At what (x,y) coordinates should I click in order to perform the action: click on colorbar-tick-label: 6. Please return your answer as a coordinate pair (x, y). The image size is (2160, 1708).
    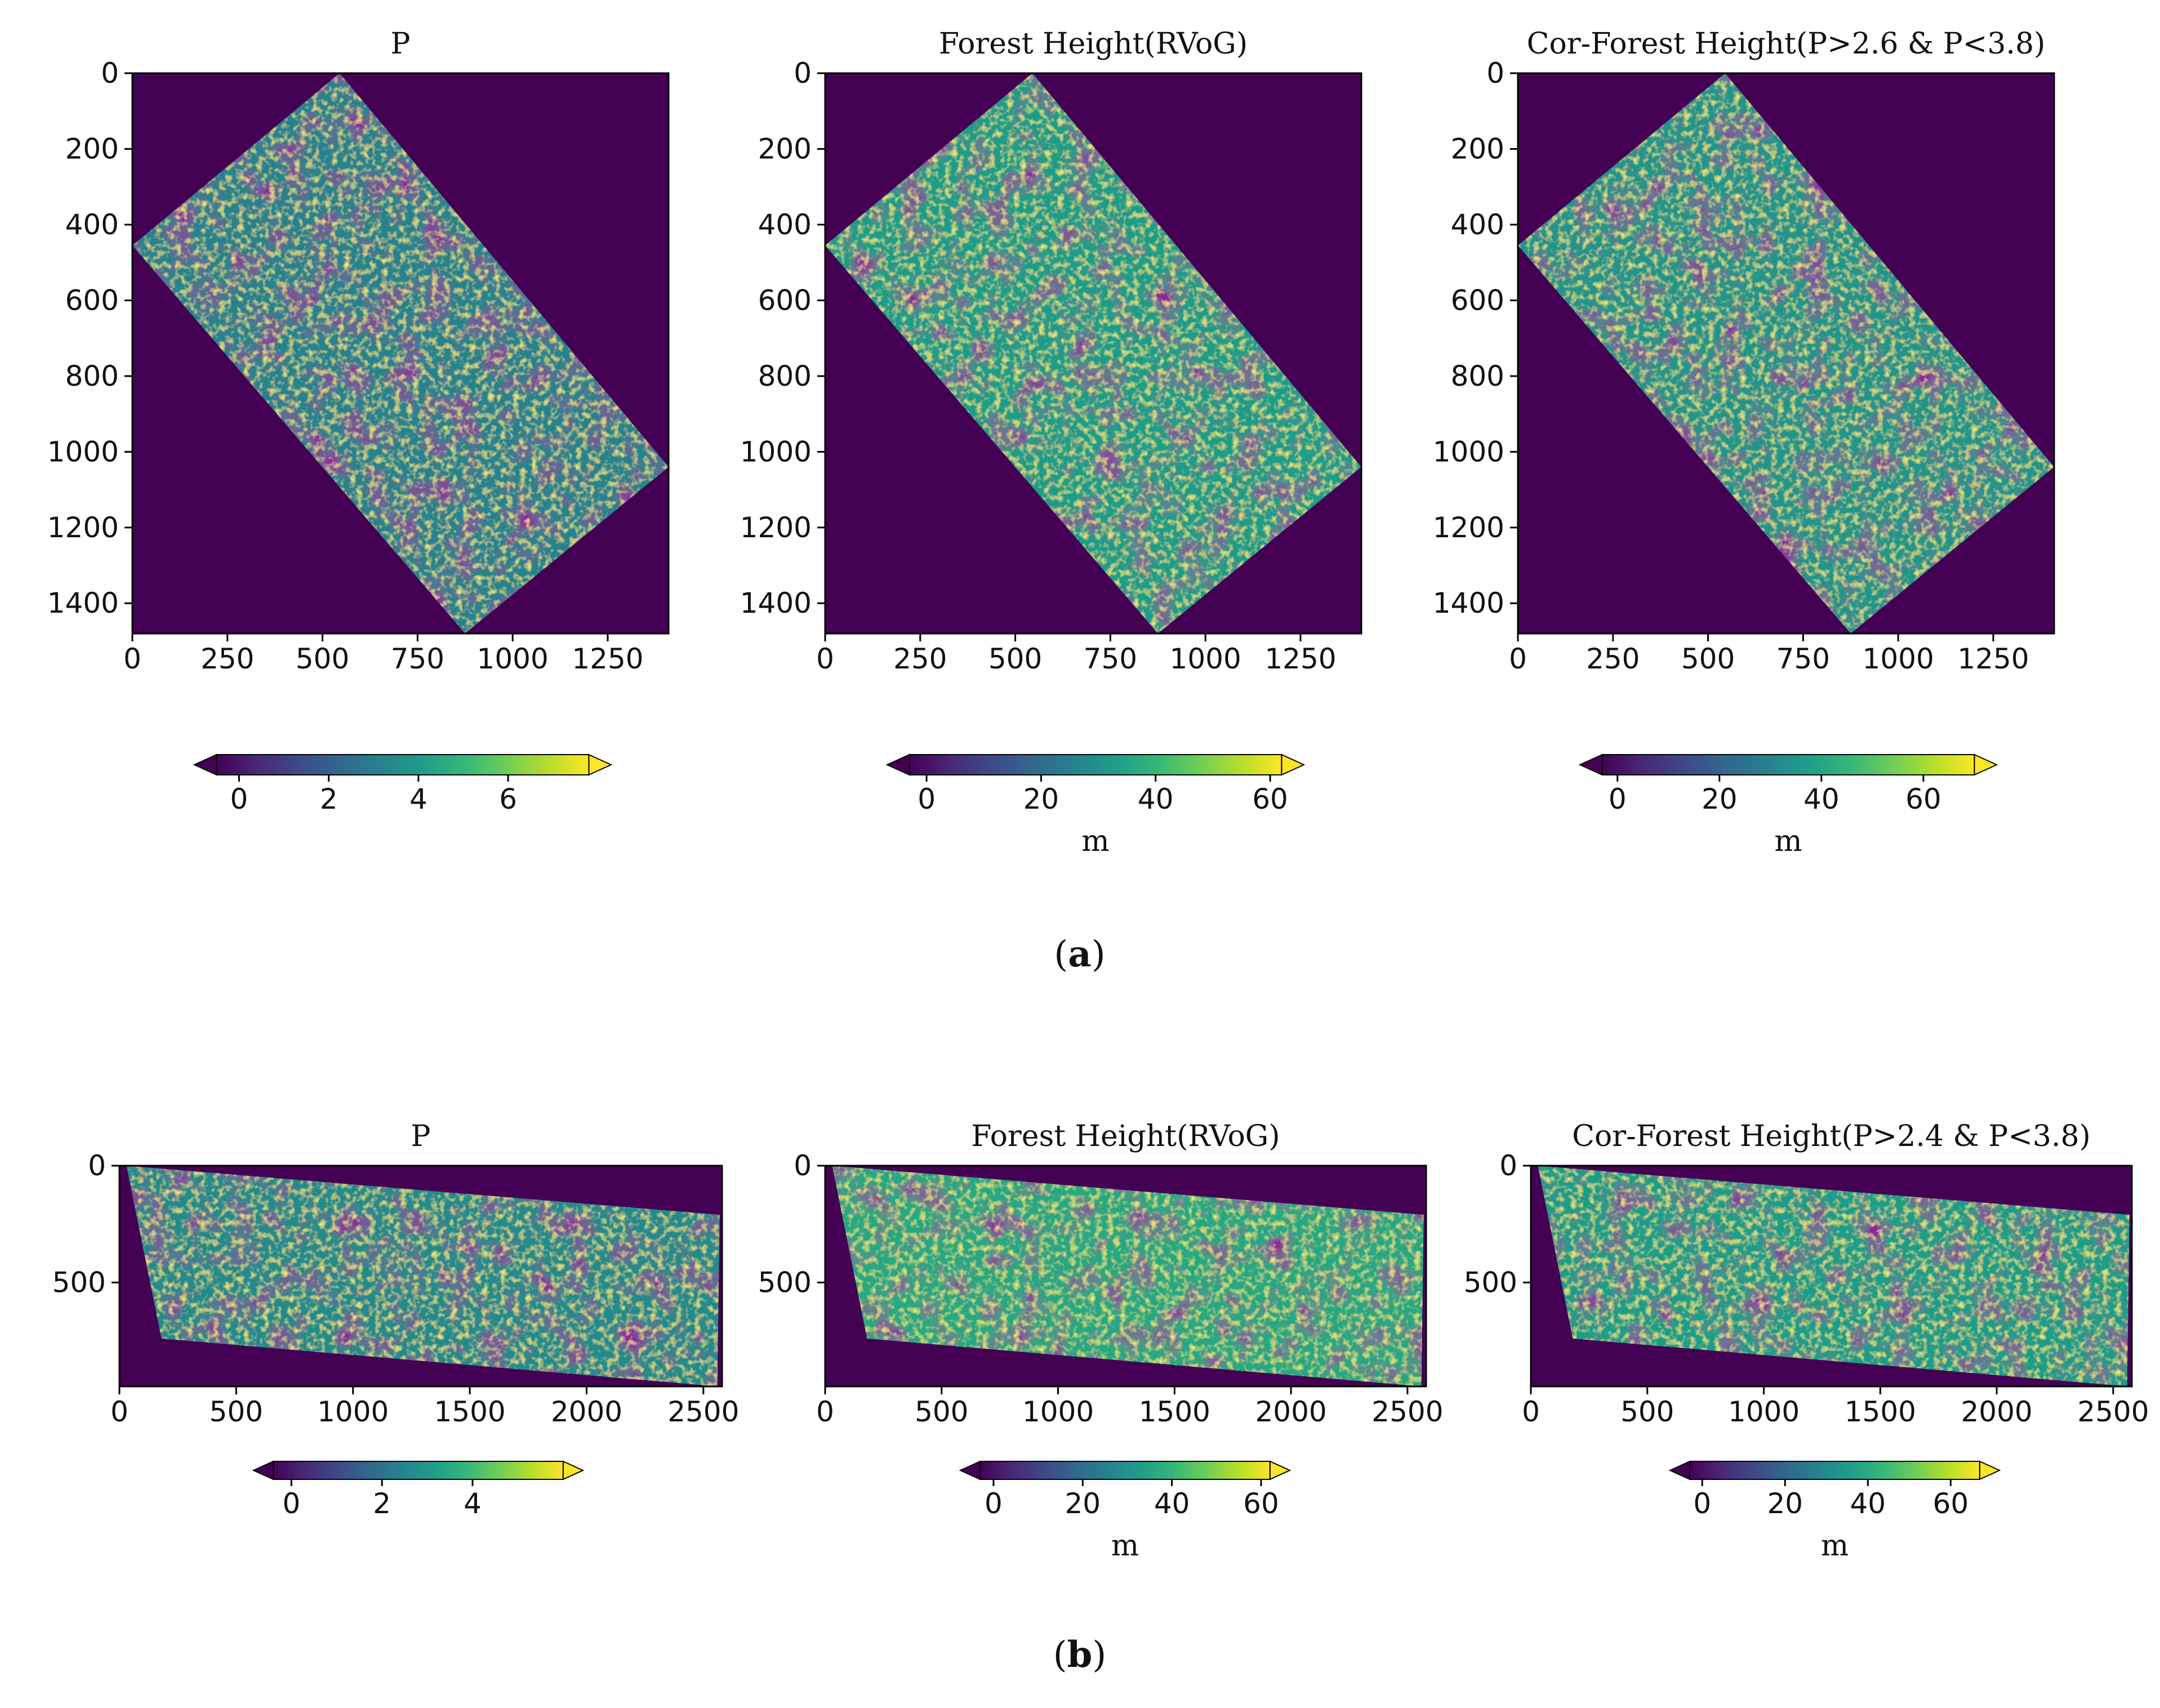
    Looking at the image, I should click on (508, 799).